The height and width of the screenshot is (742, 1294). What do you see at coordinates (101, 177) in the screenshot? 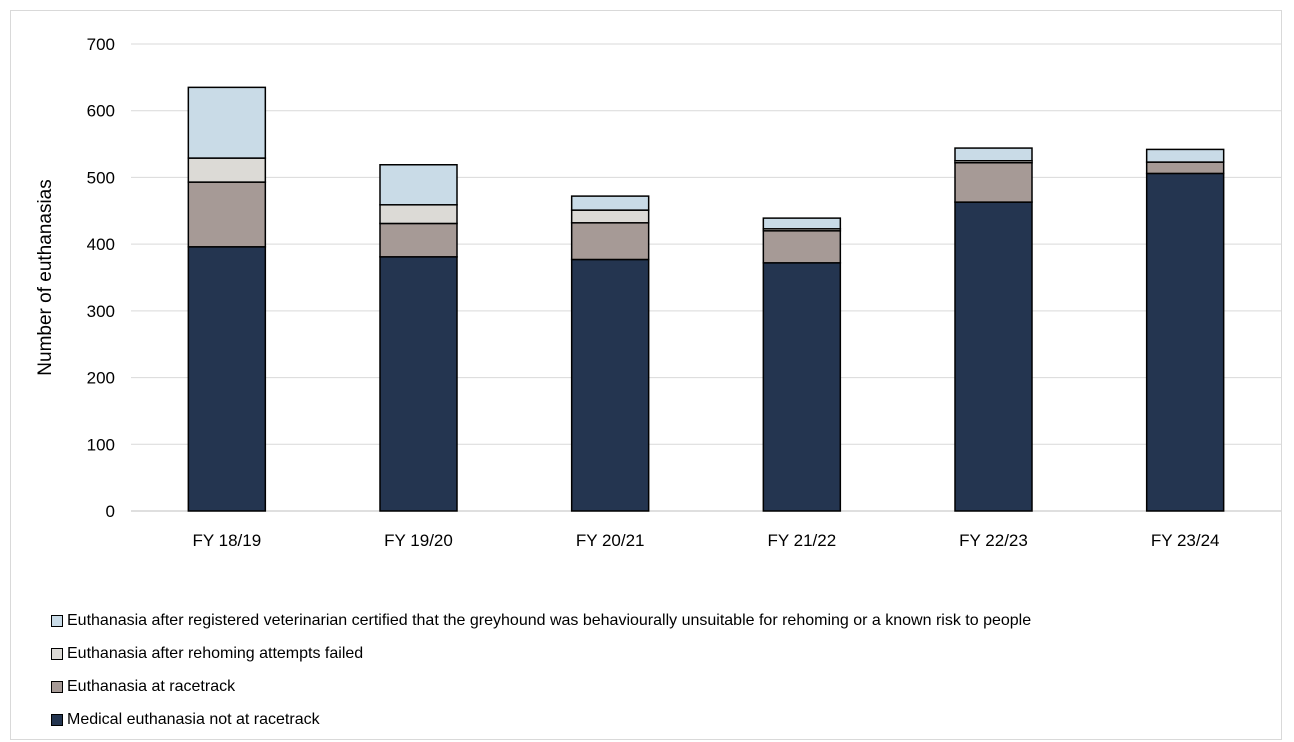
I see `y-tick-label: 500` at bounding box center [101, 177].